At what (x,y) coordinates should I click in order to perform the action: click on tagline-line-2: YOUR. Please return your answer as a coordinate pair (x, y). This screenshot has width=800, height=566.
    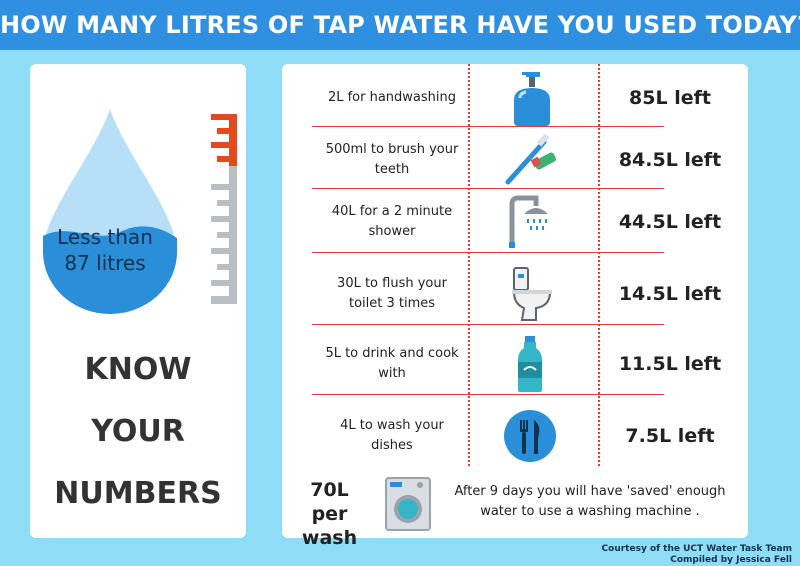
    Looking at the image, I should click on (138, 431).